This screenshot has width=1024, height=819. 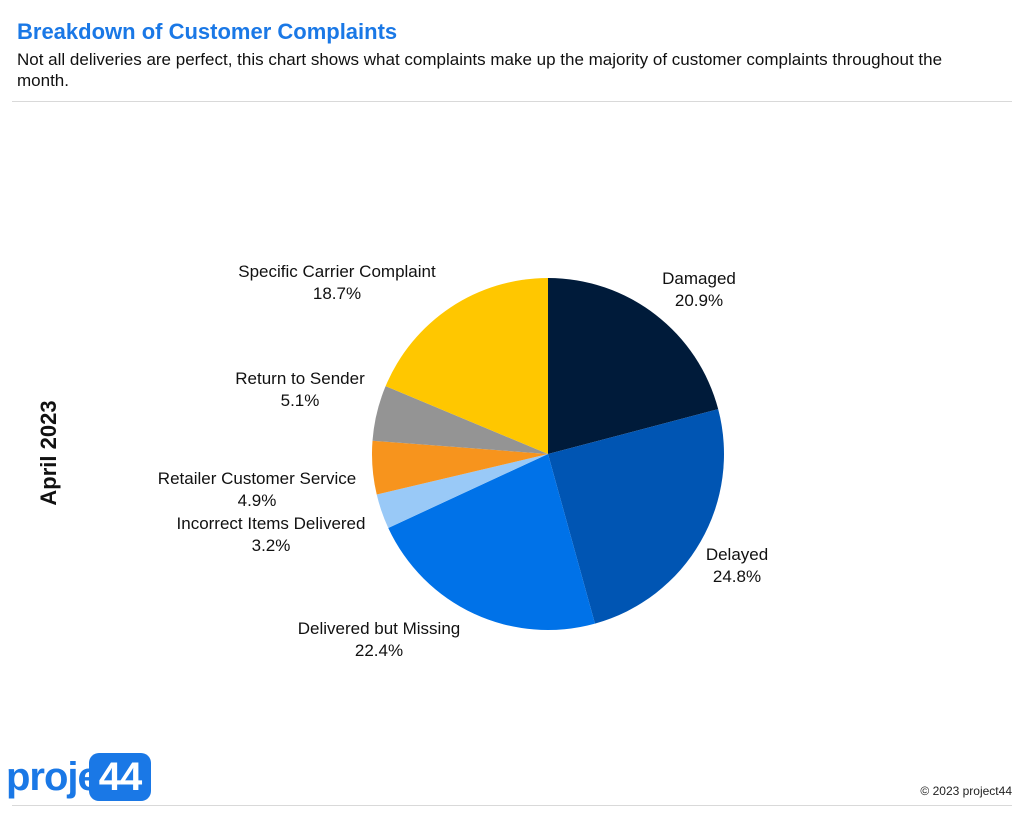 What do you see at coordinates (737, 565) in the screenshot?
I see `slice-label-delayed: Delayed 24.8%` at bounding box center [737, 565].